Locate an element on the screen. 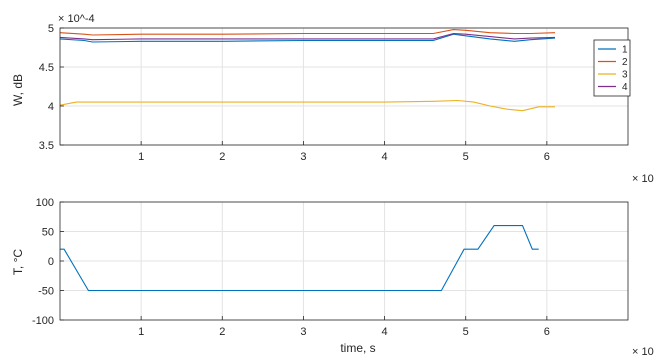 The width and height of the screenshot is (658, 356). bottom-ytick-label: -100 is located at coordinates (43, 321).